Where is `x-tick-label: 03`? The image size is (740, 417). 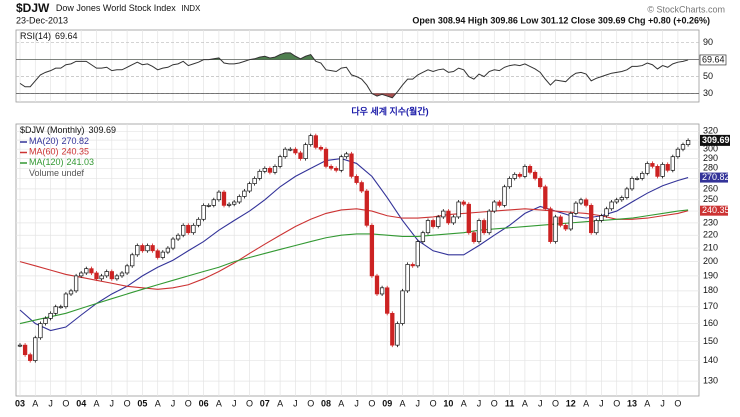
x-tick-label: 03 is located at coordinates (20, 403).